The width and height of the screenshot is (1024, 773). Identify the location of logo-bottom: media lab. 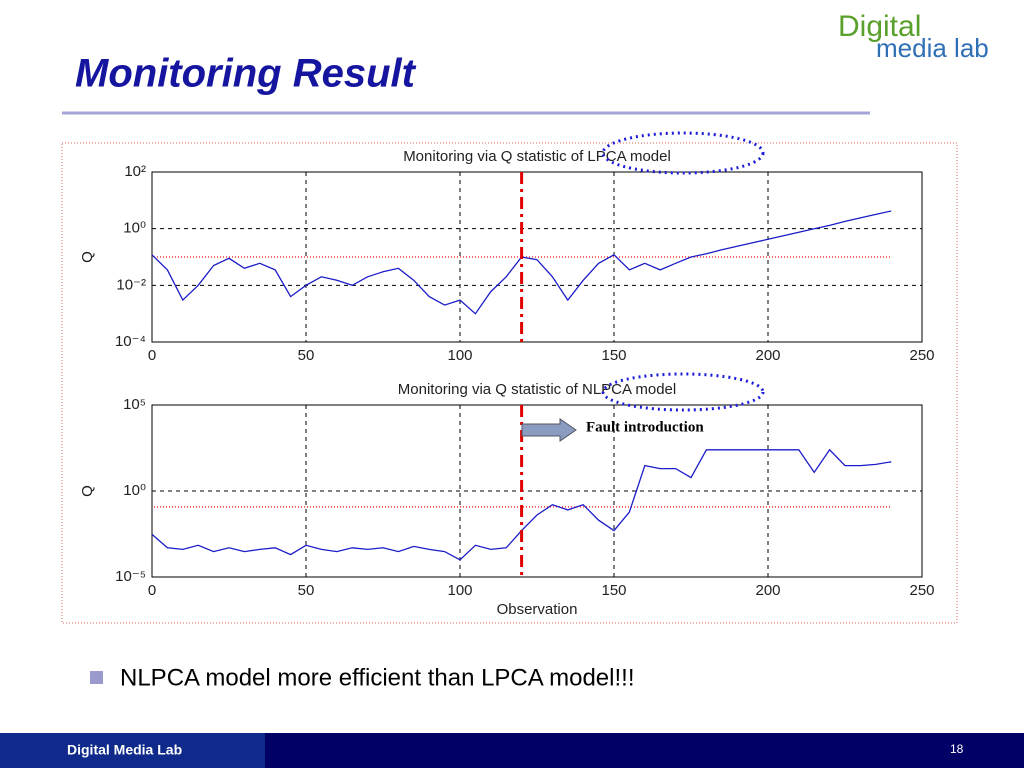
(932, 48).